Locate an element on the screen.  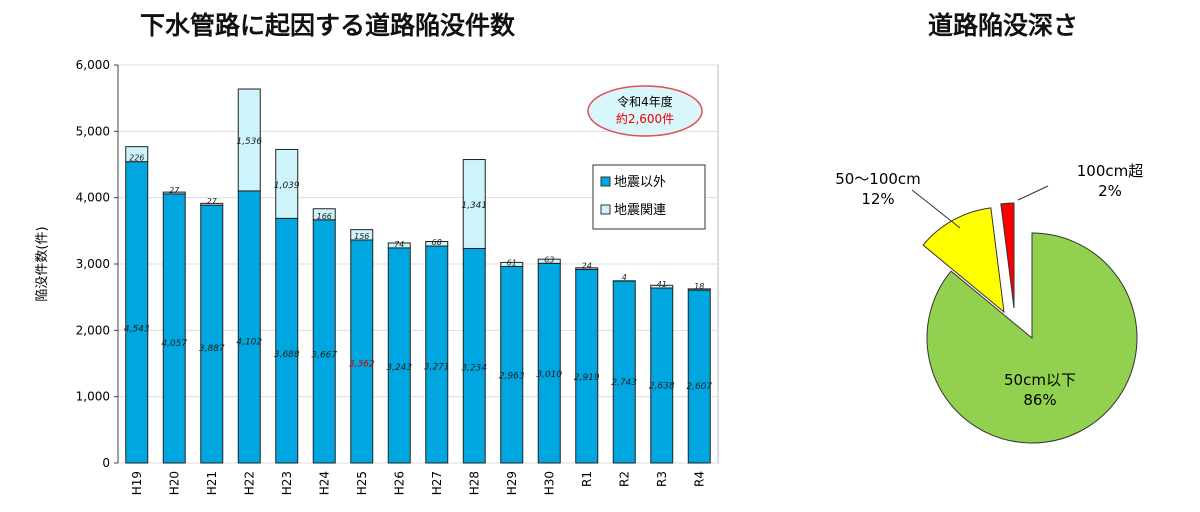
legend-swatch is located at coordinates (605, 181).